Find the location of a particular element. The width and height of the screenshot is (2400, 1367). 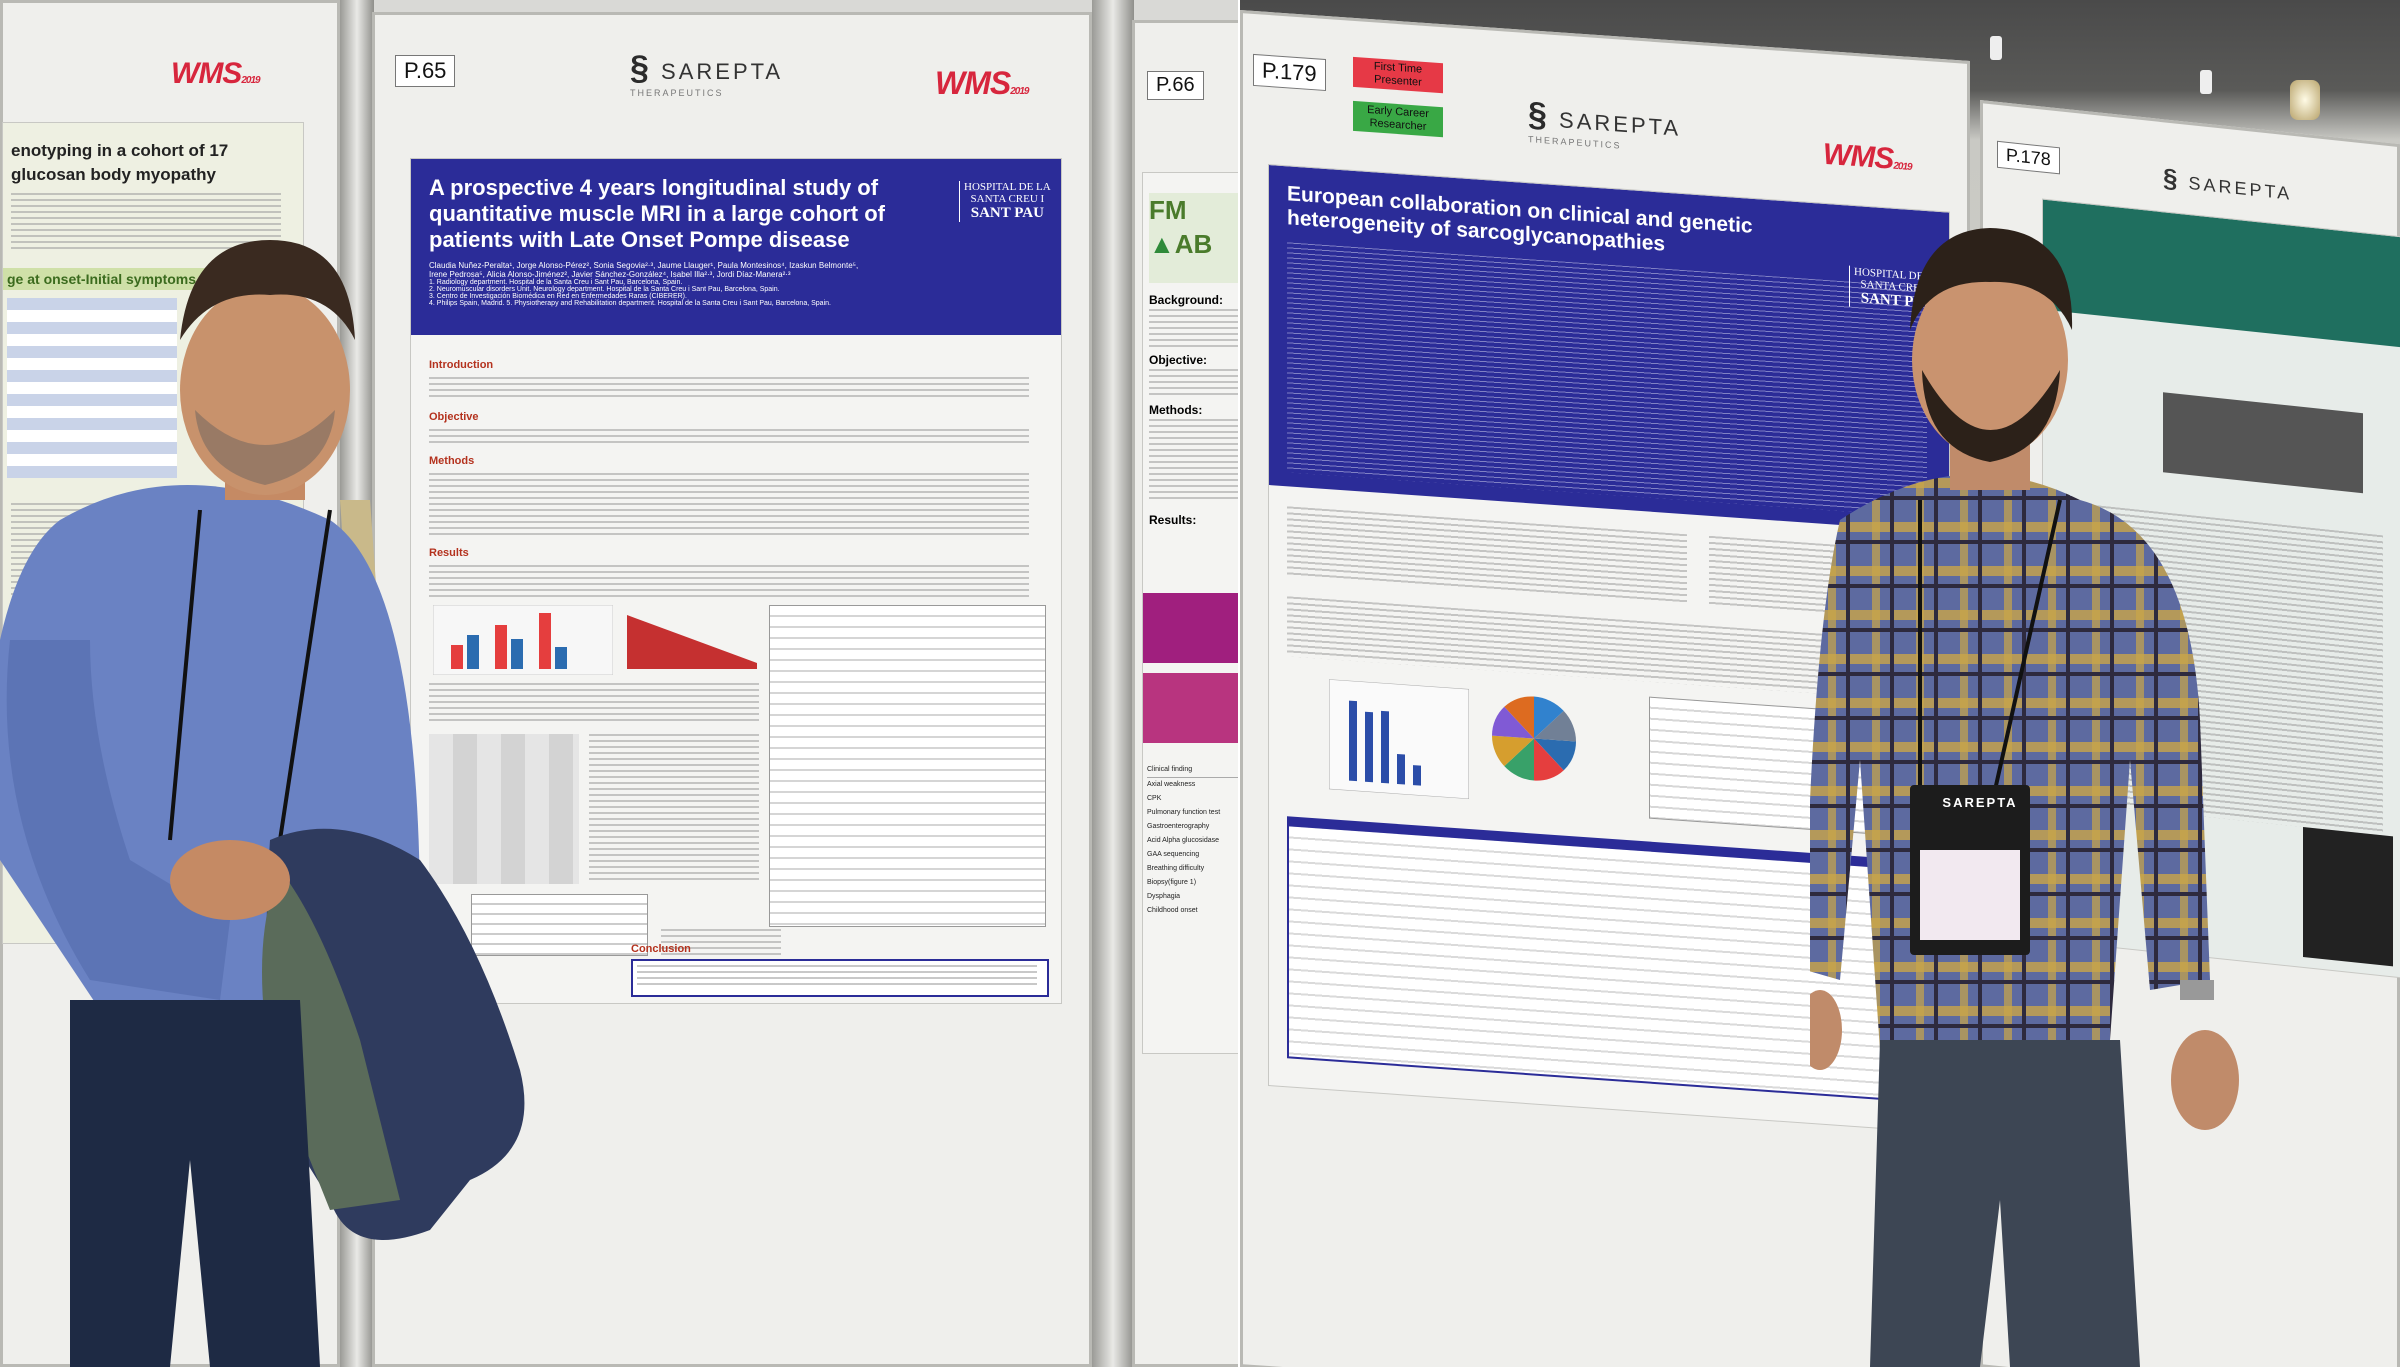

right-board-wms-logo: WMS2019 is located at coordinates (1867, 156).